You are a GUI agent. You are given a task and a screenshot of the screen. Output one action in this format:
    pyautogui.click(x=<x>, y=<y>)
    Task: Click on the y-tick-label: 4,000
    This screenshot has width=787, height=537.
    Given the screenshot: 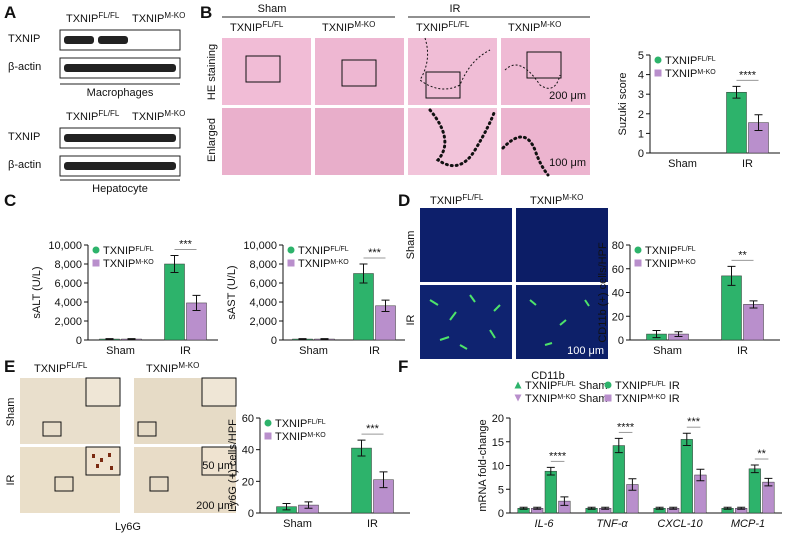 What is the action you would take?
    pyautogui.click(x=263, y=303)
    